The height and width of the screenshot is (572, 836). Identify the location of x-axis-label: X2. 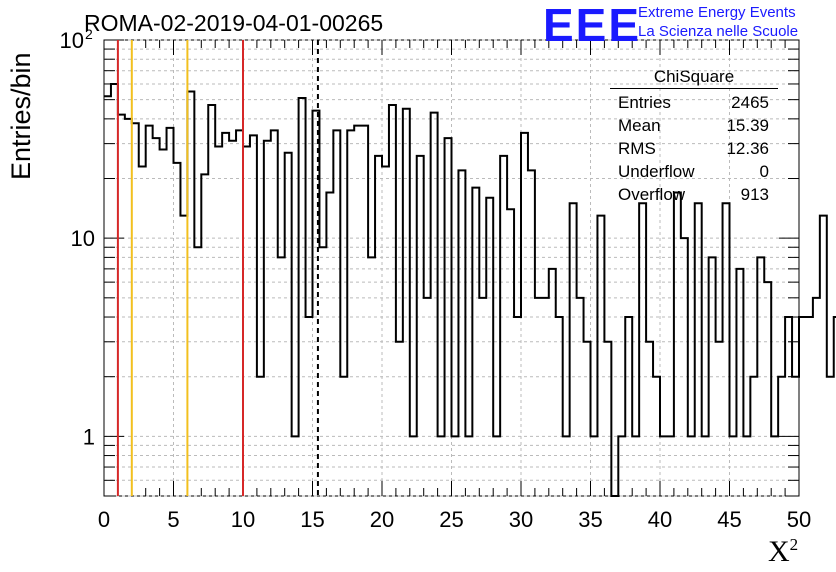
(783, 552).